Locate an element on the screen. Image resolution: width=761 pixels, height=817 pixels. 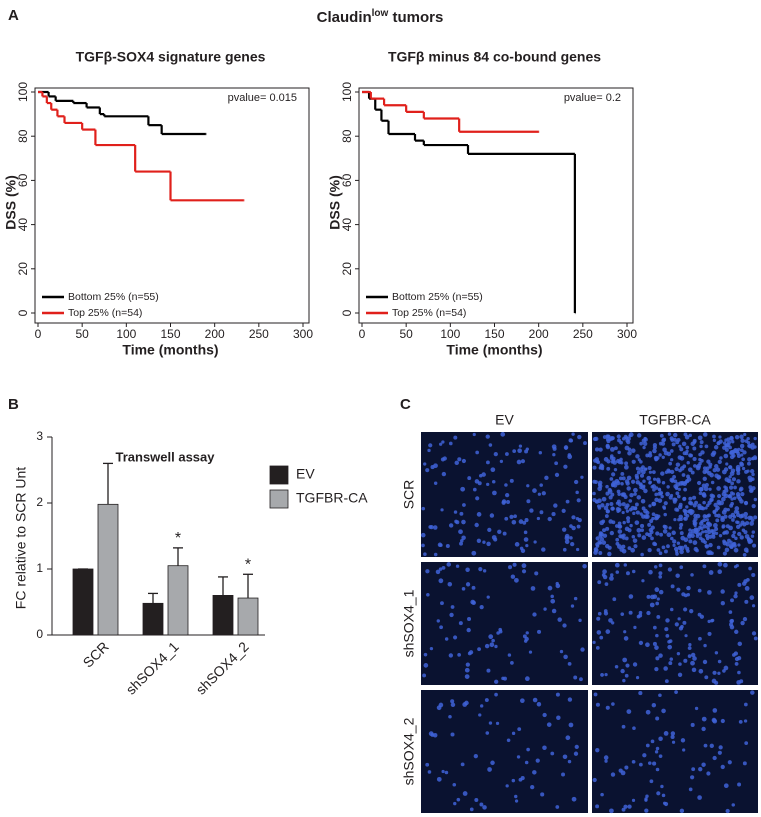
y-tick-label: 40 is located at coordinates (23, 225).